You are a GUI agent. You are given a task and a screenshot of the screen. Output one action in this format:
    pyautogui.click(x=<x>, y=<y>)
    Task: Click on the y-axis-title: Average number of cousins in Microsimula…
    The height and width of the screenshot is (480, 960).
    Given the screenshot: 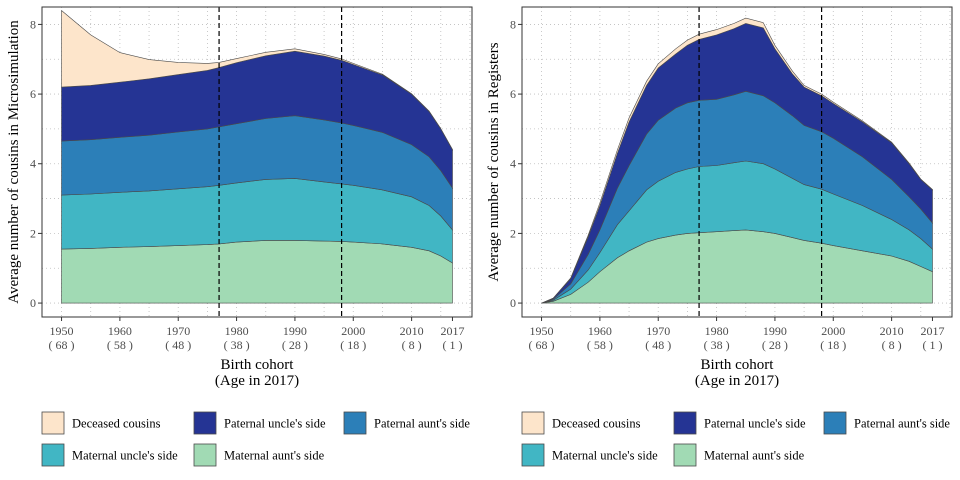 What is the action you would take?
    pyautogui.click(x=14, y=162)
    